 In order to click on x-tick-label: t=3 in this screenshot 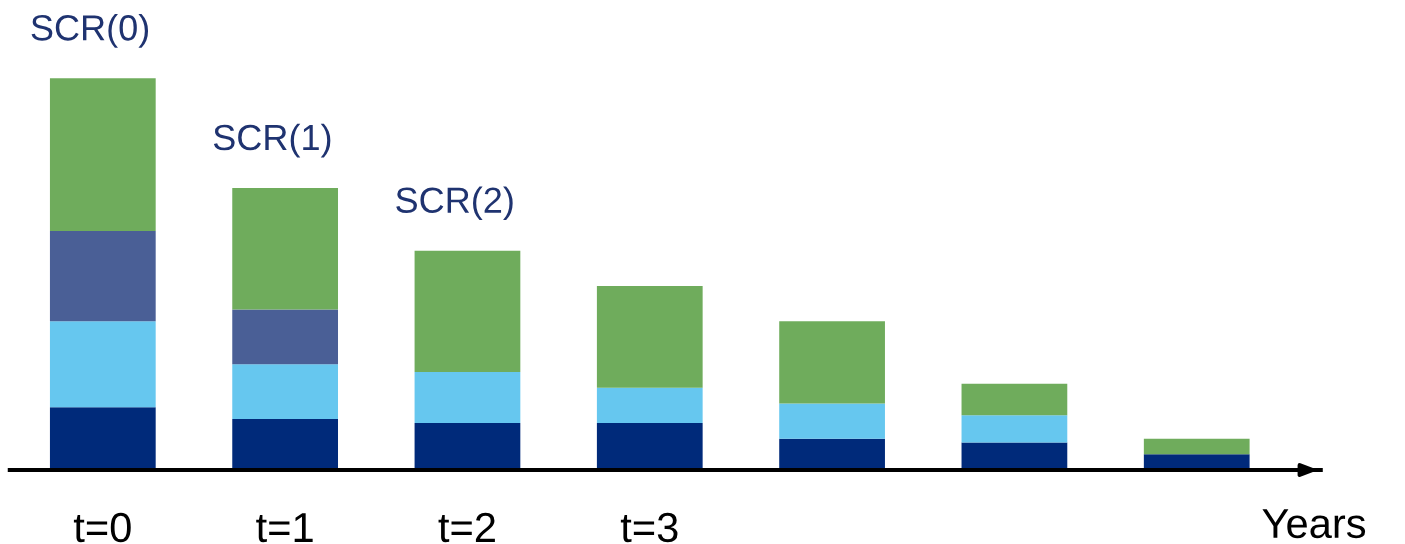, I will do `click(649, 527)`.